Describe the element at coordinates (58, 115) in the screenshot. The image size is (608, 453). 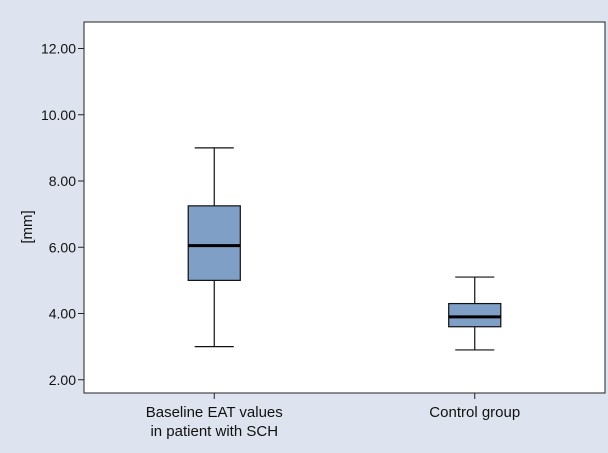
I see `y-tick-label: 10.00` at that location.